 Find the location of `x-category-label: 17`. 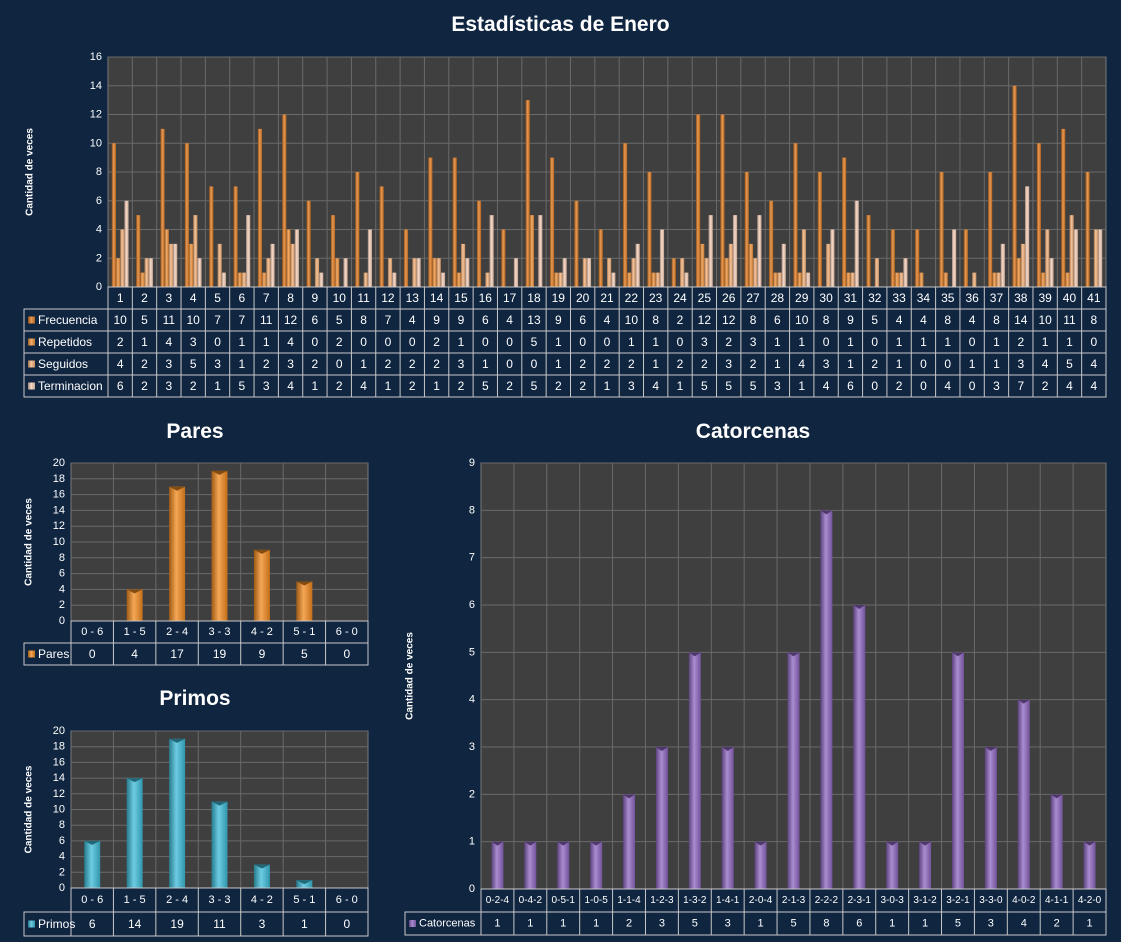

x-category-label: 17 is located at coordinates (510, 298).